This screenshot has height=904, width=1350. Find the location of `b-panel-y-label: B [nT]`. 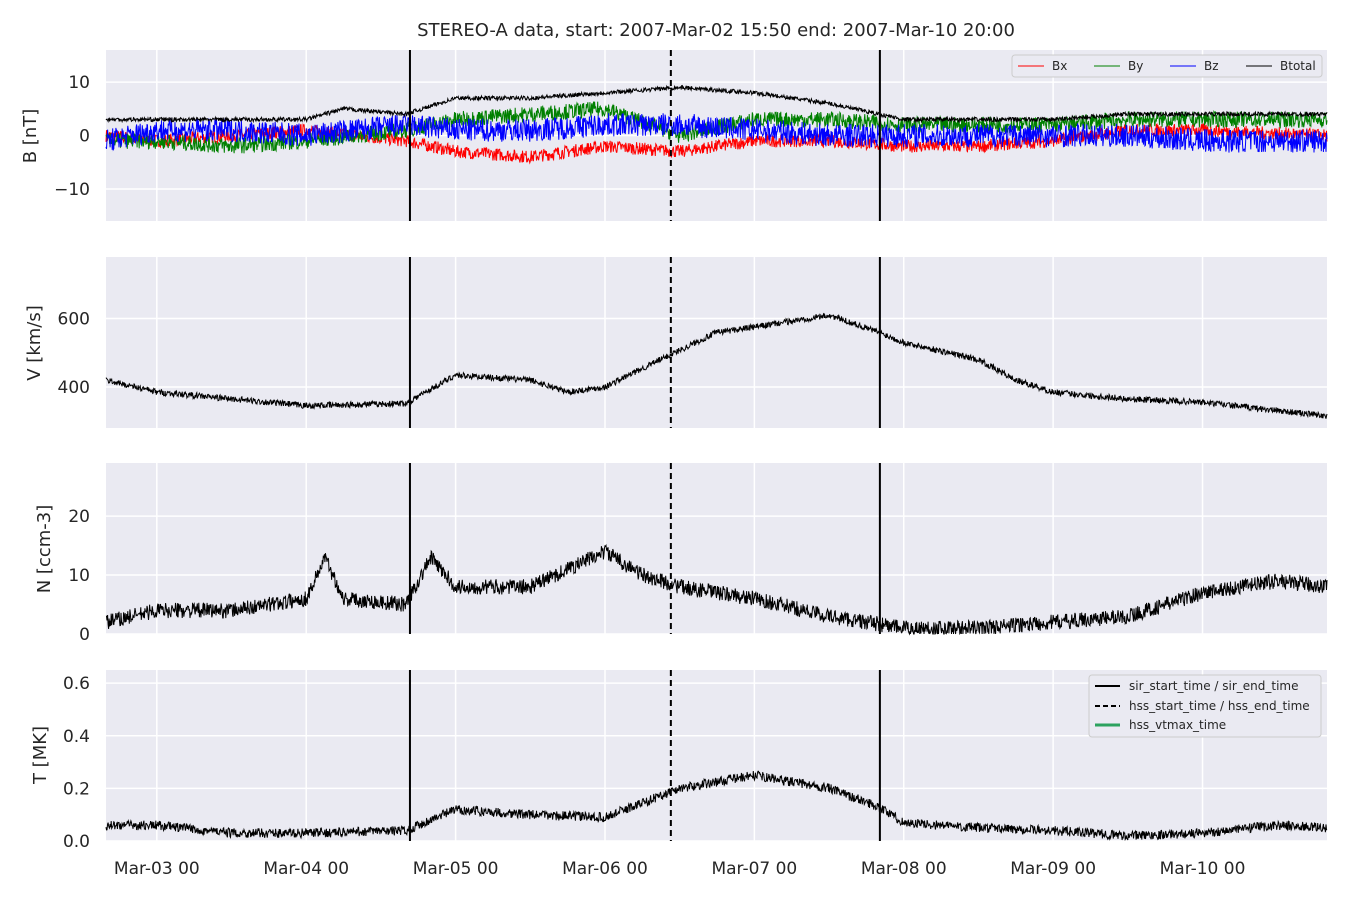

b-panel-y-label: B [nT] is located at coordinates (30, 136).